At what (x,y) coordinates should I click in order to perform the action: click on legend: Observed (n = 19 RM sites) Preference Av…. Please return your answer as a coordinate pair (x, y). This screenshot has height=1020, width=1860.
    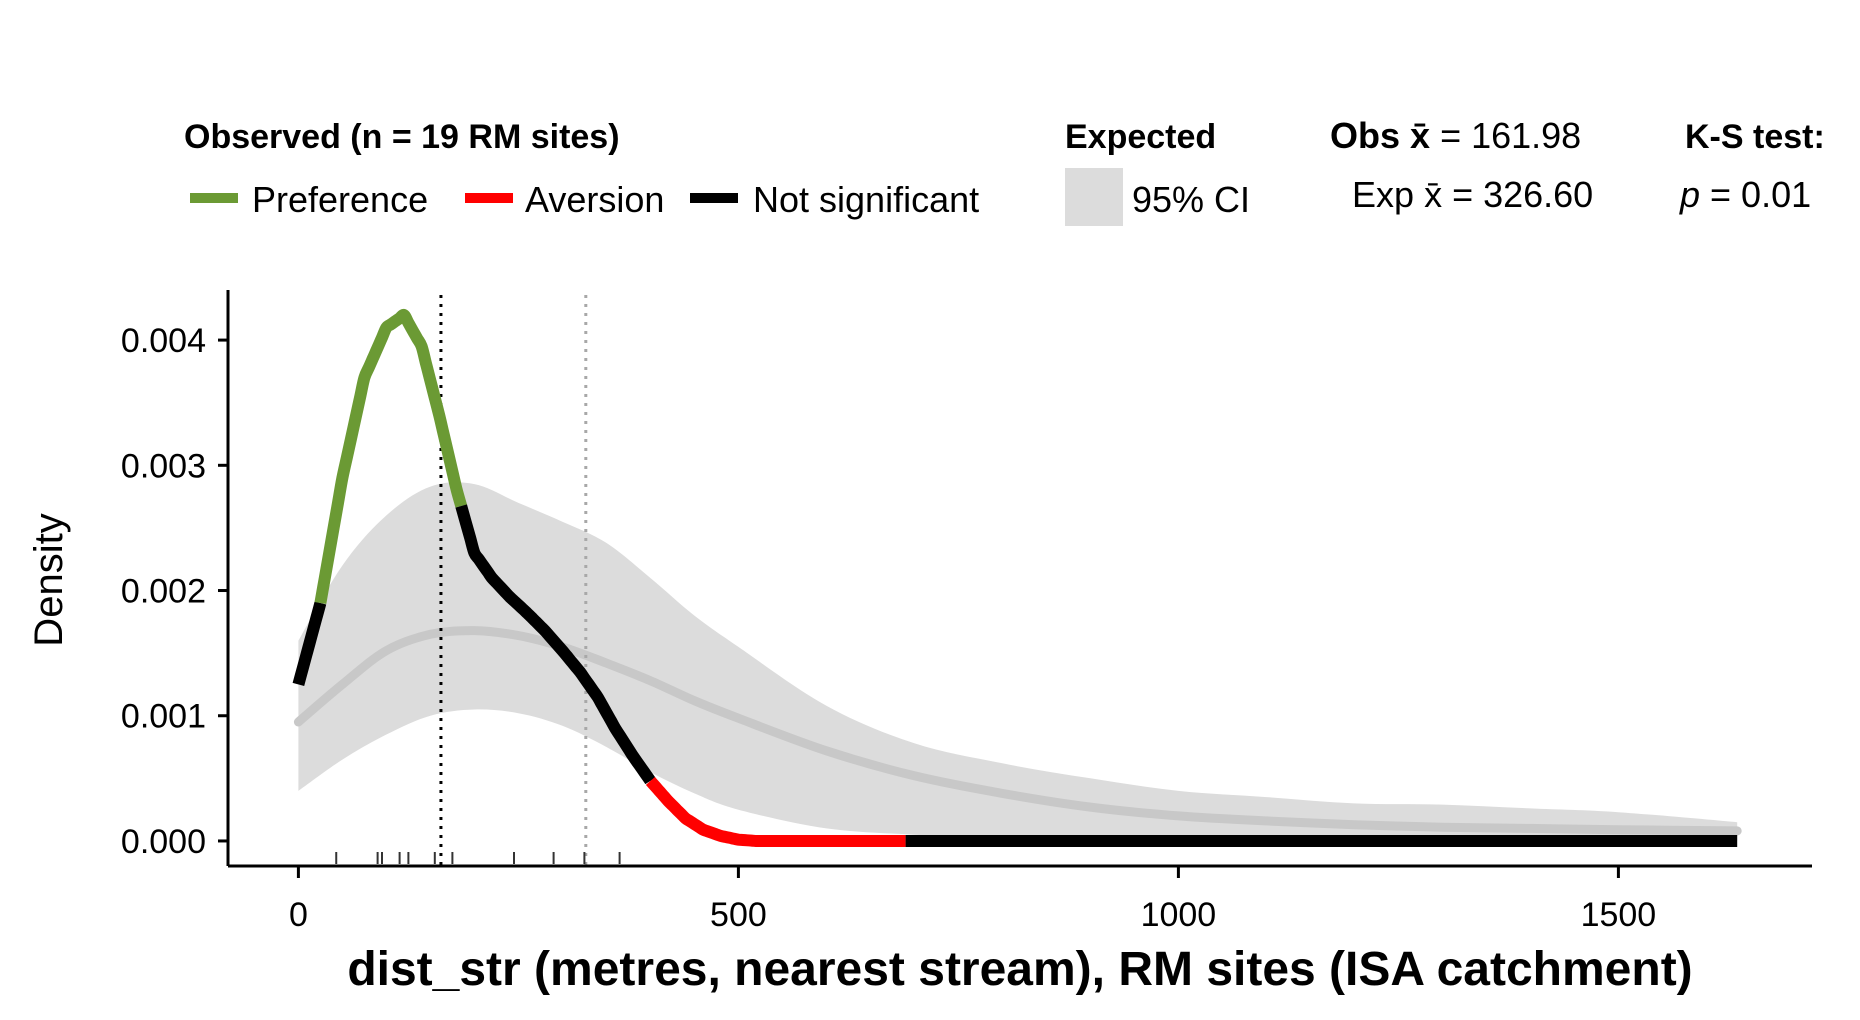
    Looking at the image, I should click on (1004, 170).